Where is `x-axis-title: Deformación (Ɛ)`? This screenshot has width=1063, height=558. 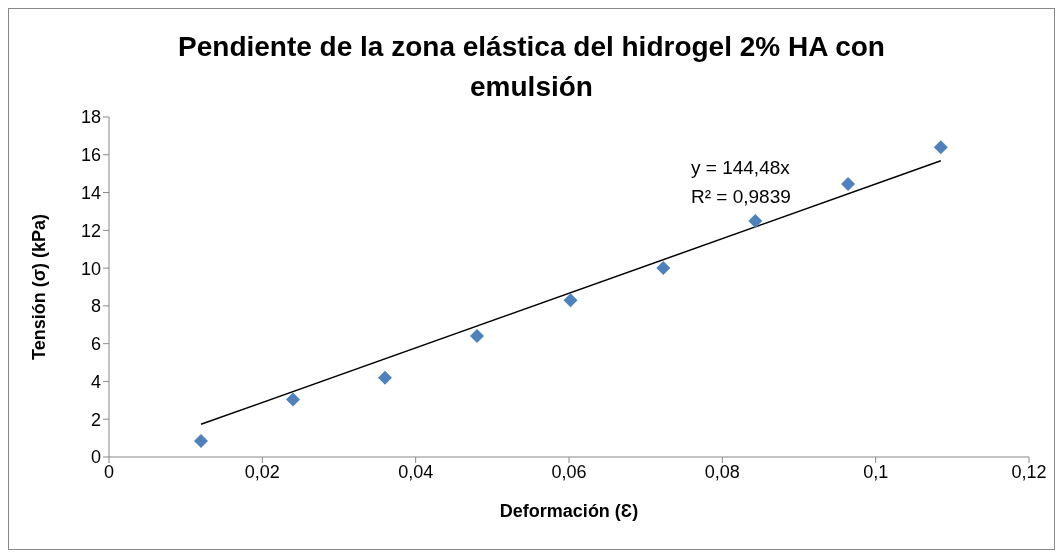 x-axis-title: Deformación (Ɛ) is located at coordinates (569, 511).